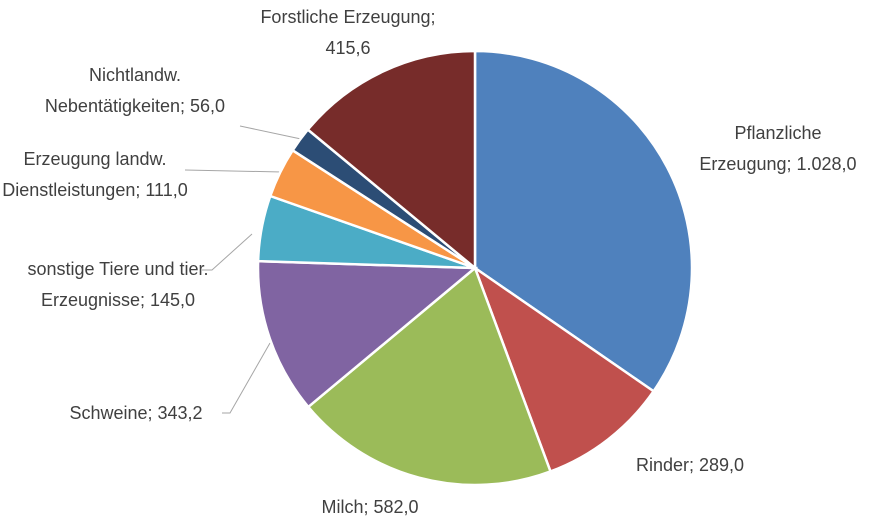 The height and width of the screenshot is (518, 873). I want to click on slice-label: Pflanzliche Erzeugung; 1.028,0, so click(778, 149).